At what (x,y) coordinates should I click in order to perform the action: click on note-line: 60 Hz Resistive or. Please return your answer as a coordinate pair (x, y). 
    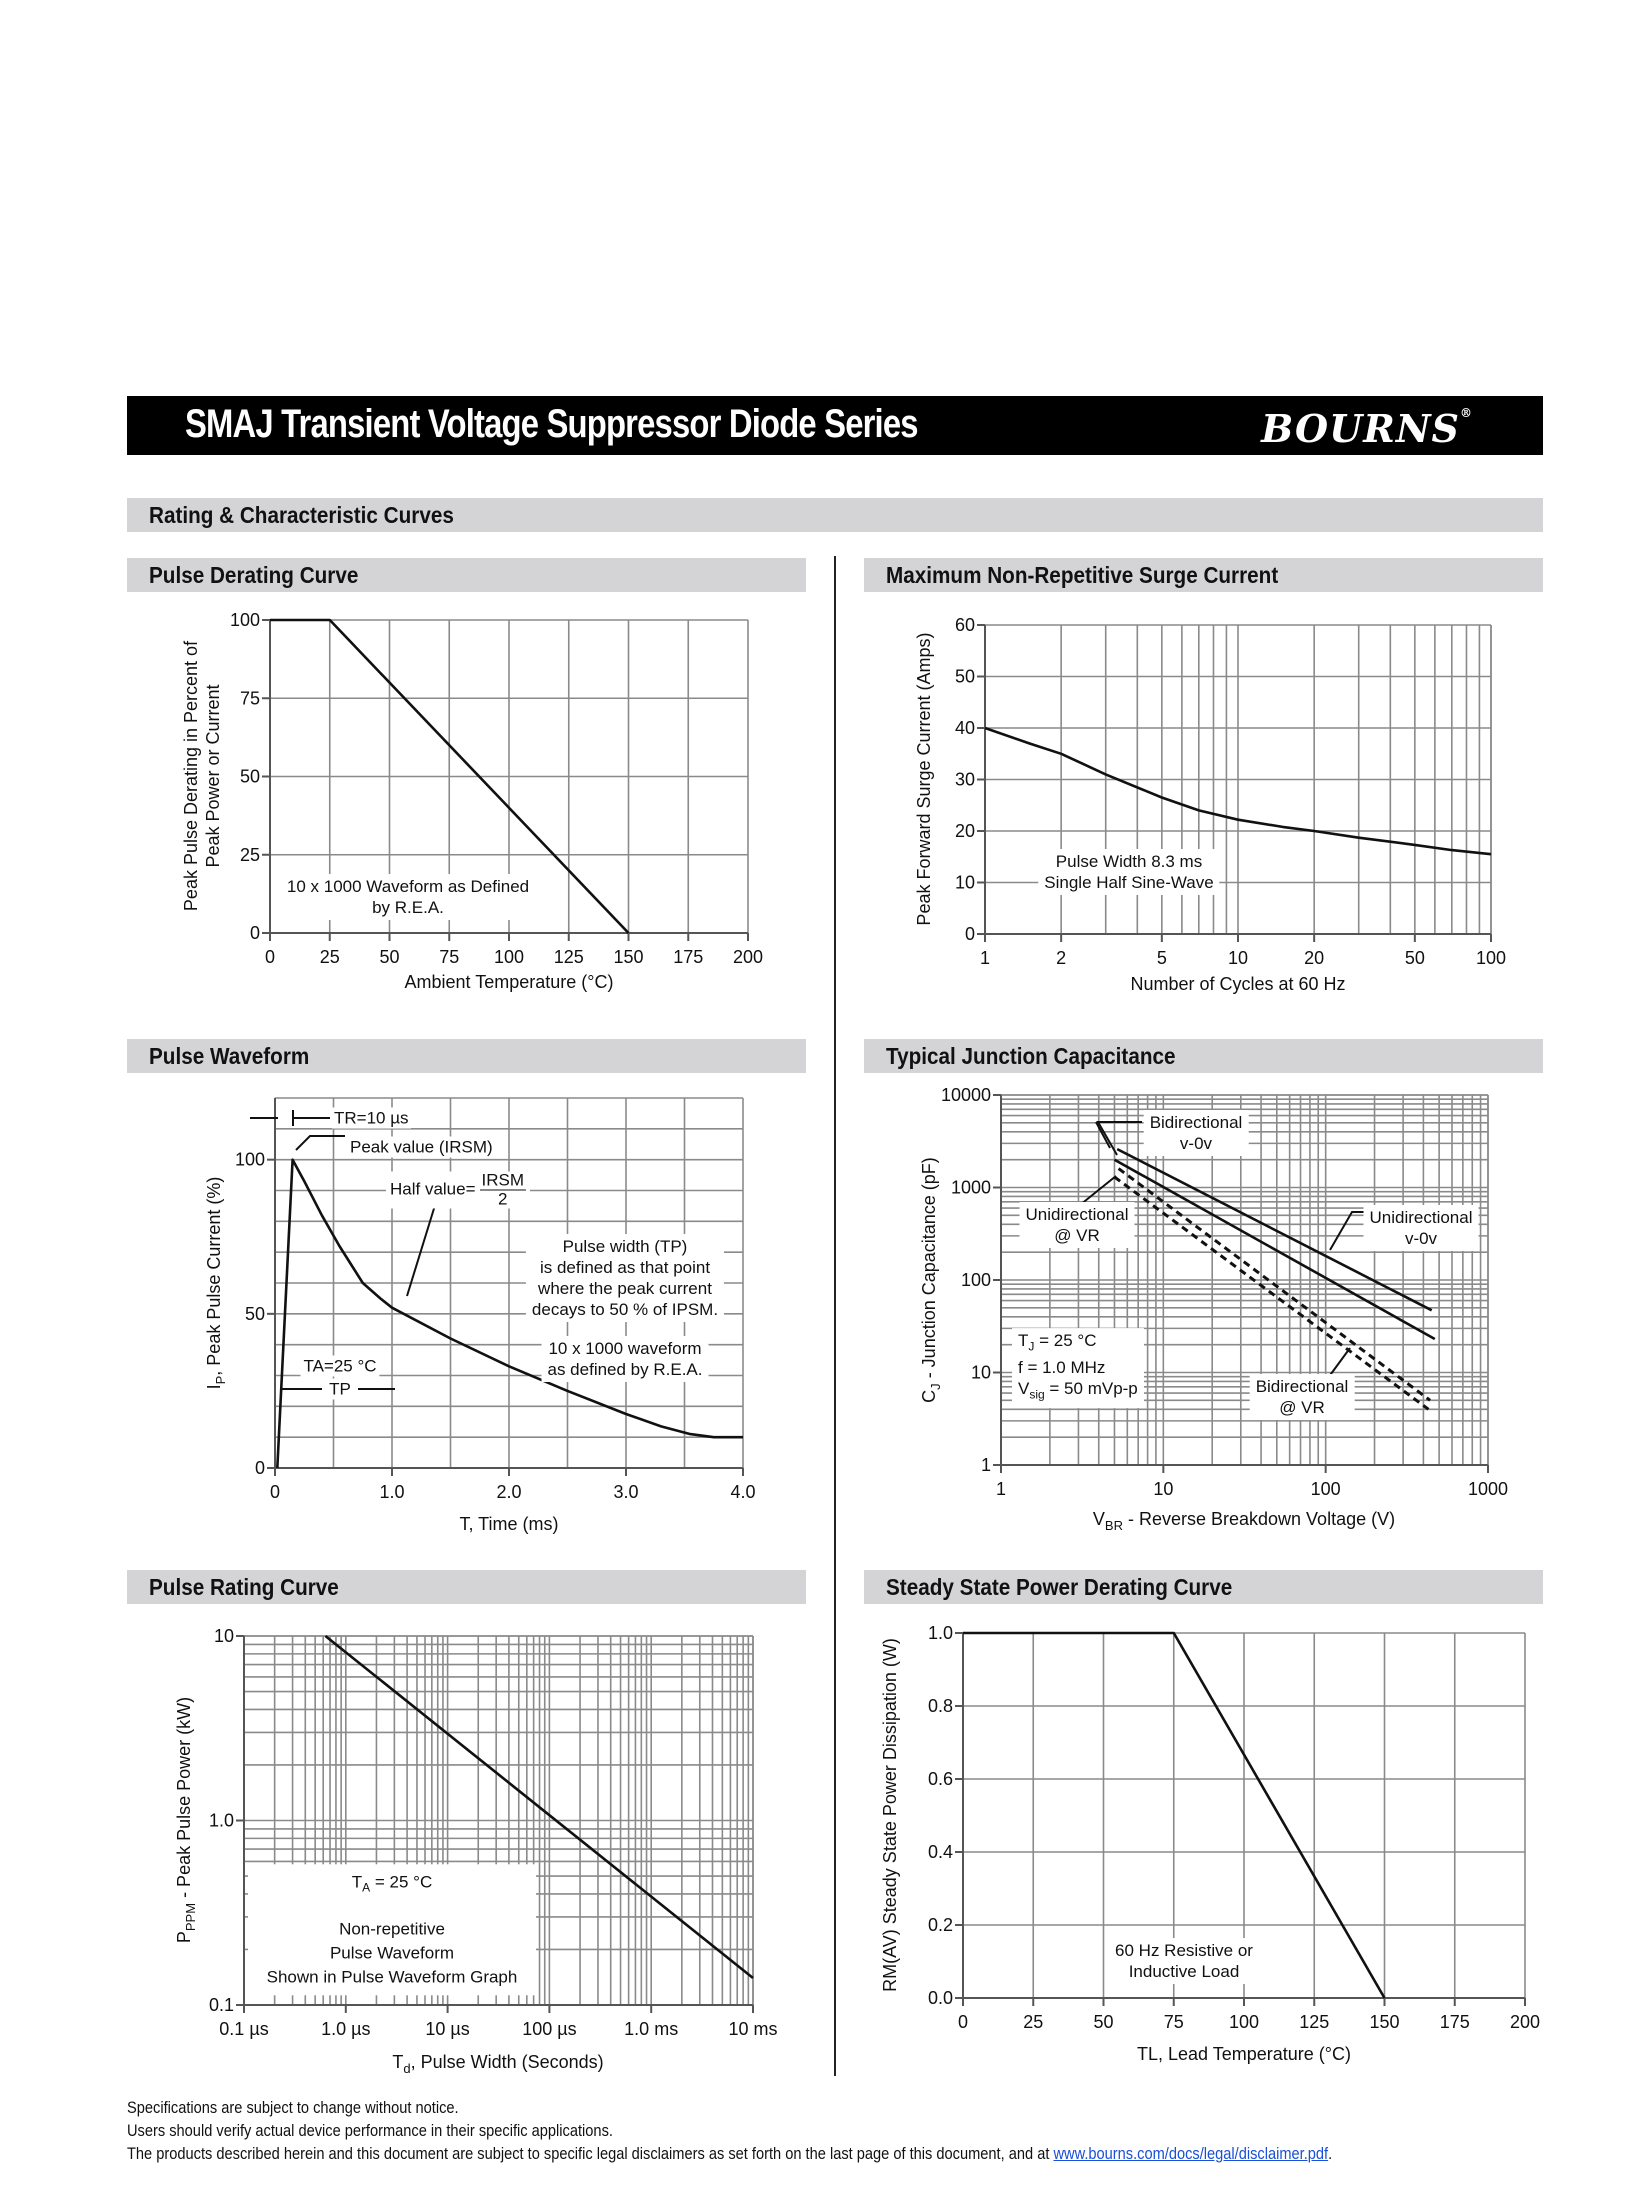
    Looking at the image, I should click on (1184, 1950).